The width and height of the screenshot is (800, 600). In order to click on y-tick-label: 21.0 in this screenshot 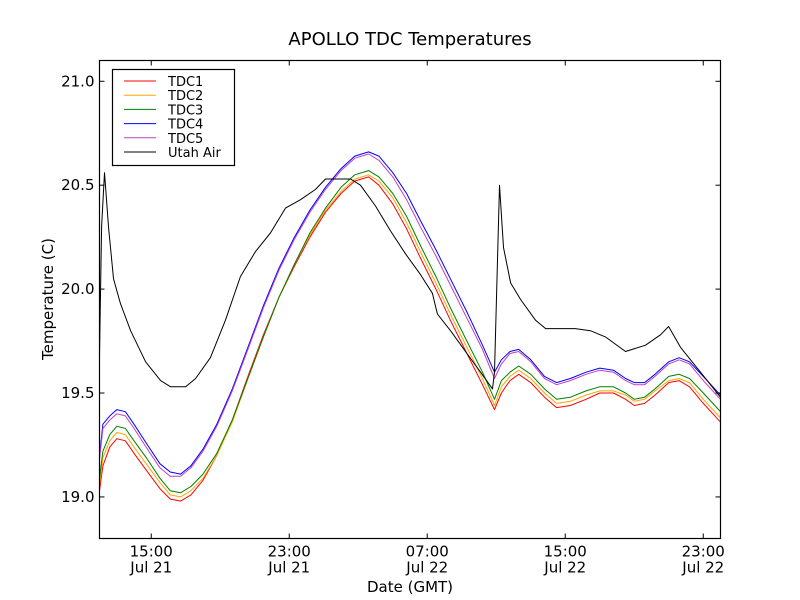, I will do `click(77, 81)`.